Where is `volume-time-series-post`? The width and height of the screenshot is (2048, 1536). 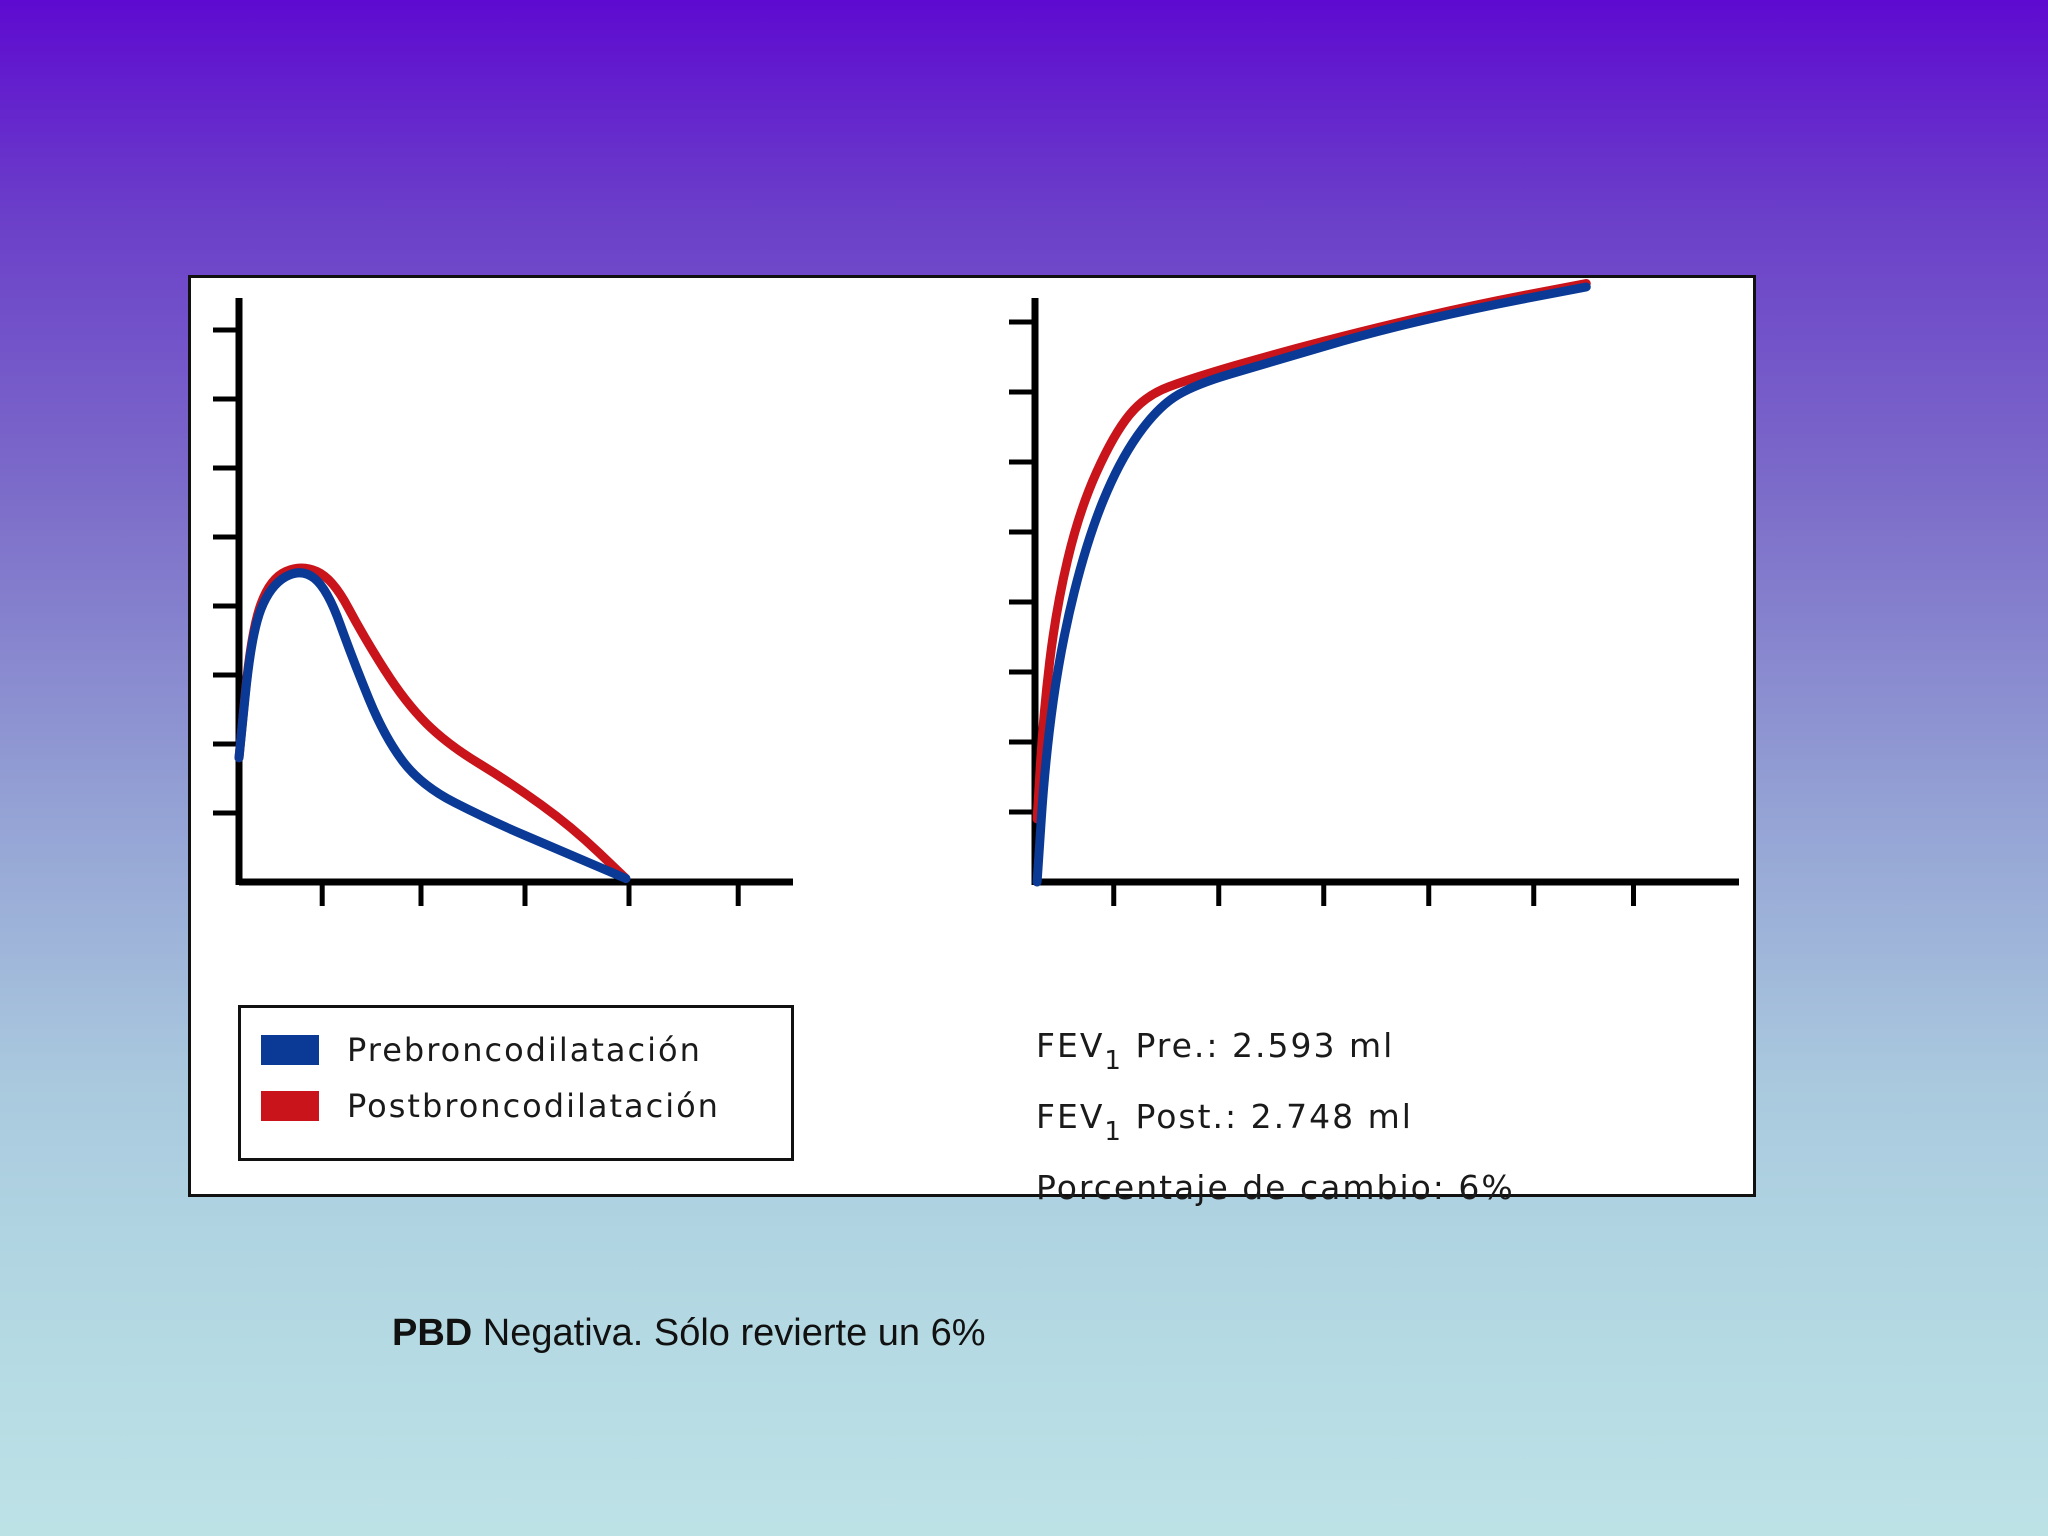
volume-time-series-post is located at coordinates (1311, 551).